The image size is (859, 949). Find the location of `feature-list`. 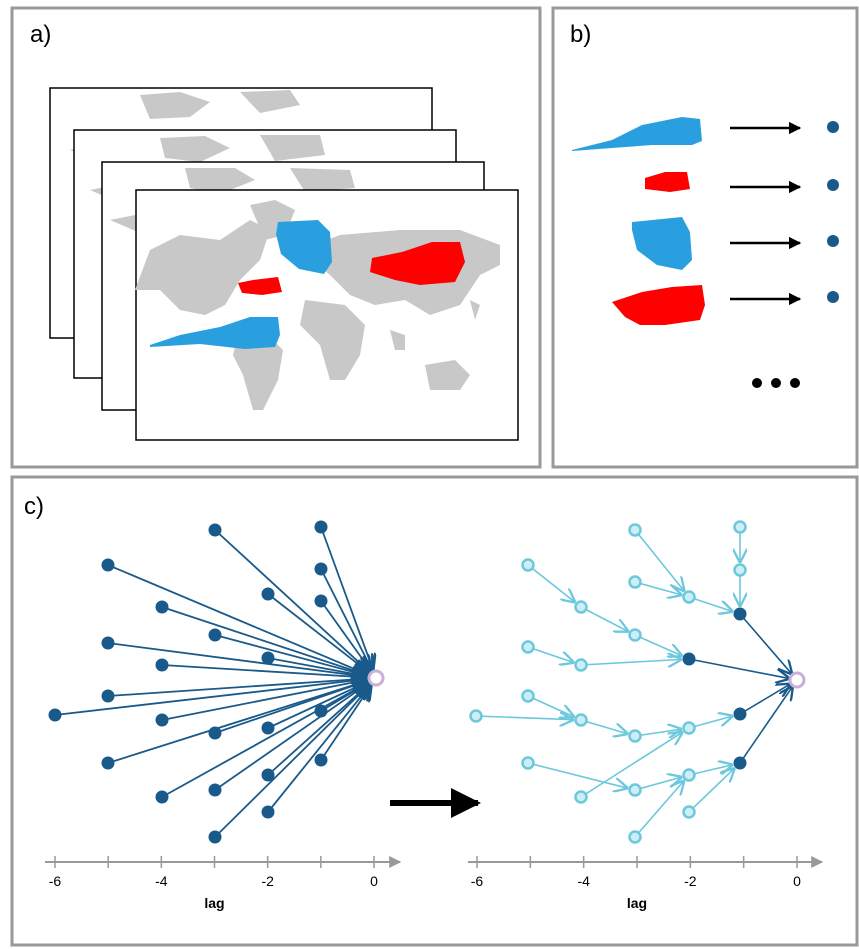

feature-list is located at coordinates (705, 252).